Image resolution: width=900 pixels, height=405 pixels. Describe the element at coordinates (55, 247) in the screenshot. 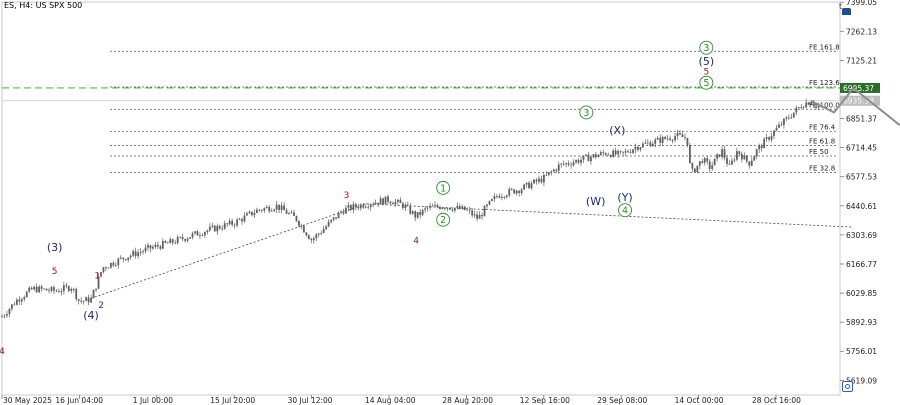

I see `wave-label: (3)` at that location.